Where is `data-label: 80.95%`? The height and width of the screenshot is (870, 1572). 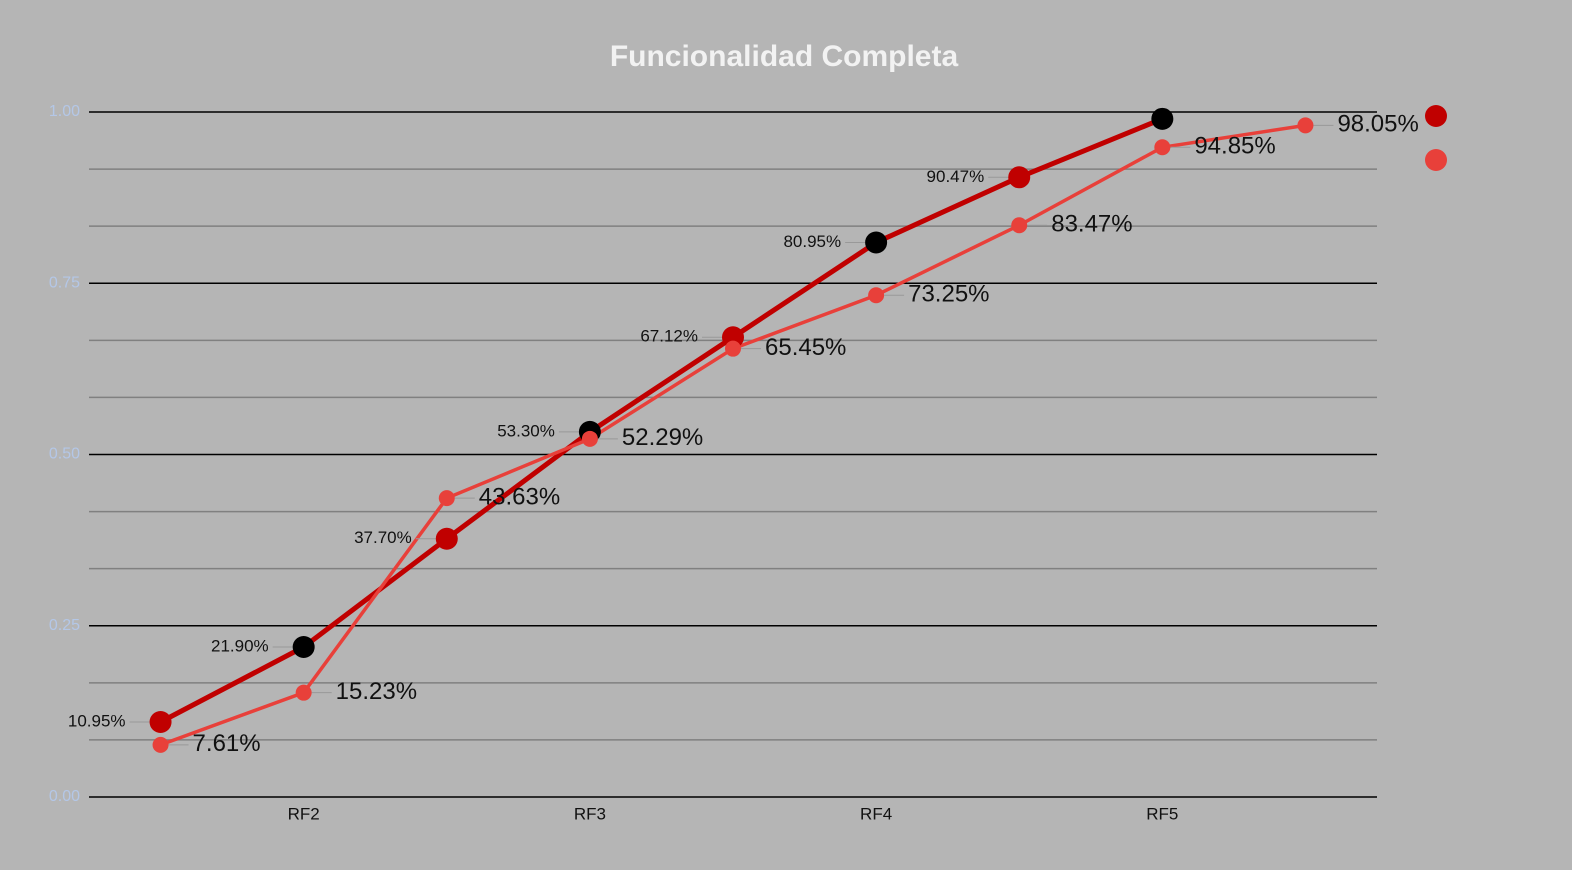
data-label: 80.95% is located at coordinates (812, 241).